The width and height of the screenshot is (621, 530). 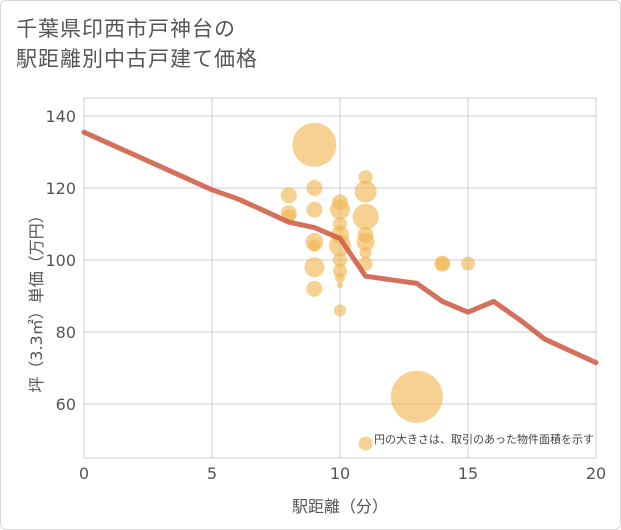 I want to click on y-tick-label: 100, so click(x=60, y=260).